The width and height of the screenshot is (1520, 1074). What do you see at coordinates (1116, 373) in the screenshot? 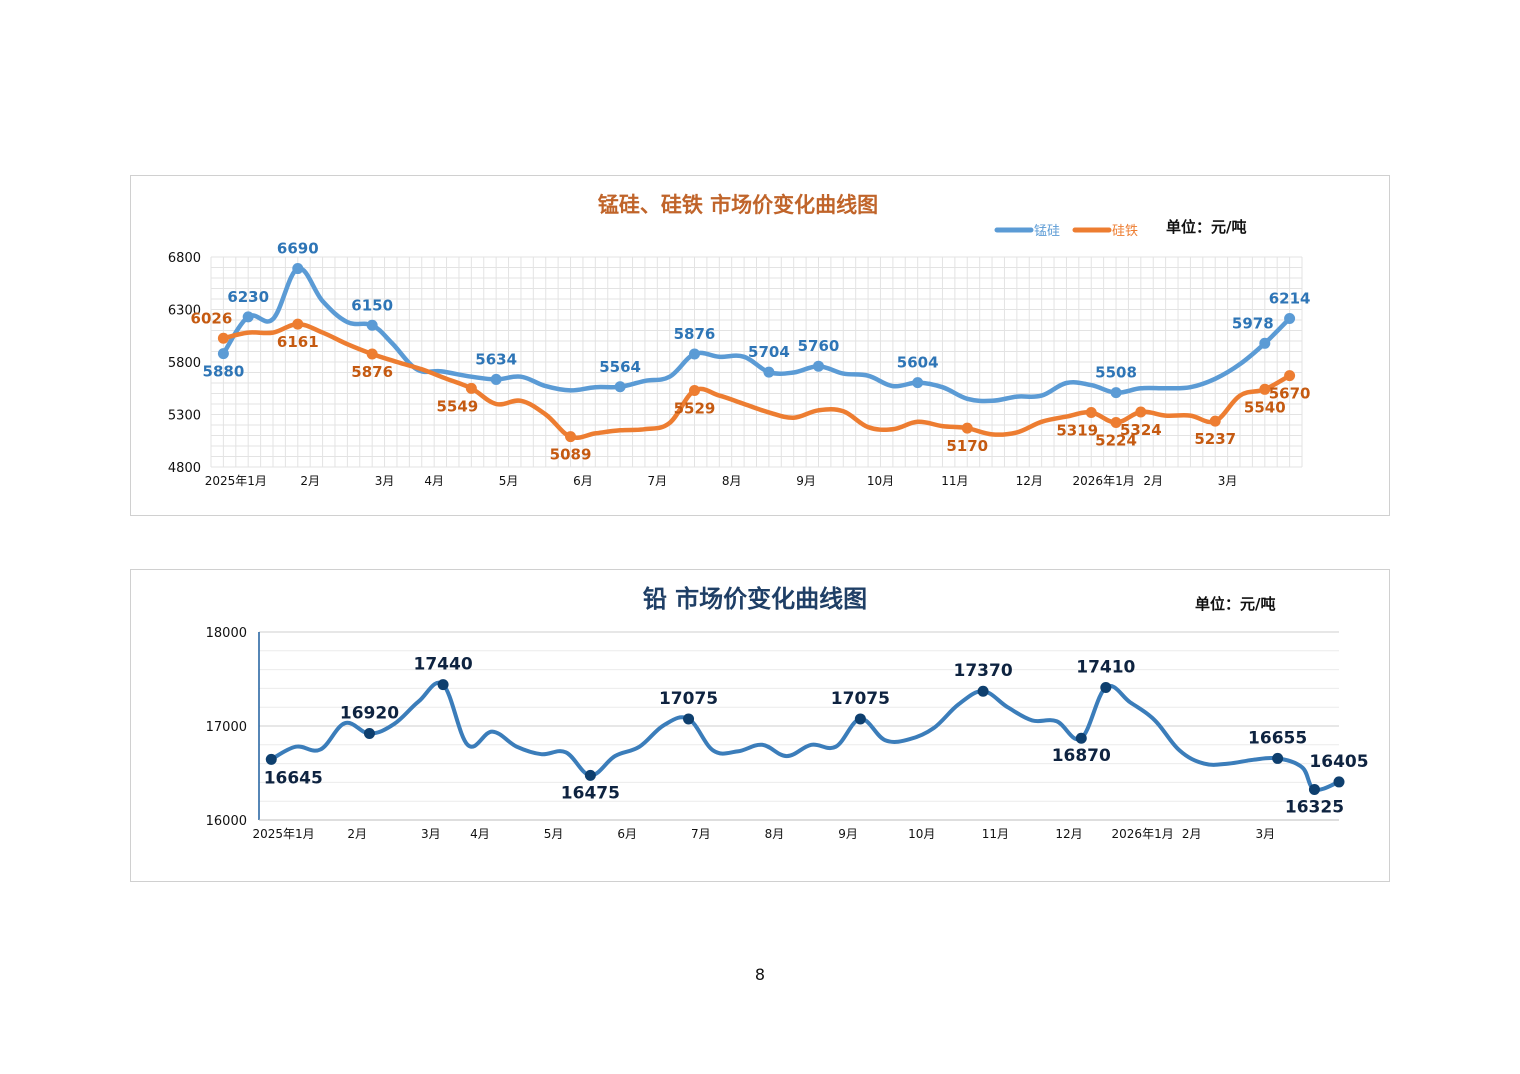
I see `data-label: 5508` at bounding box center [1116, 373].